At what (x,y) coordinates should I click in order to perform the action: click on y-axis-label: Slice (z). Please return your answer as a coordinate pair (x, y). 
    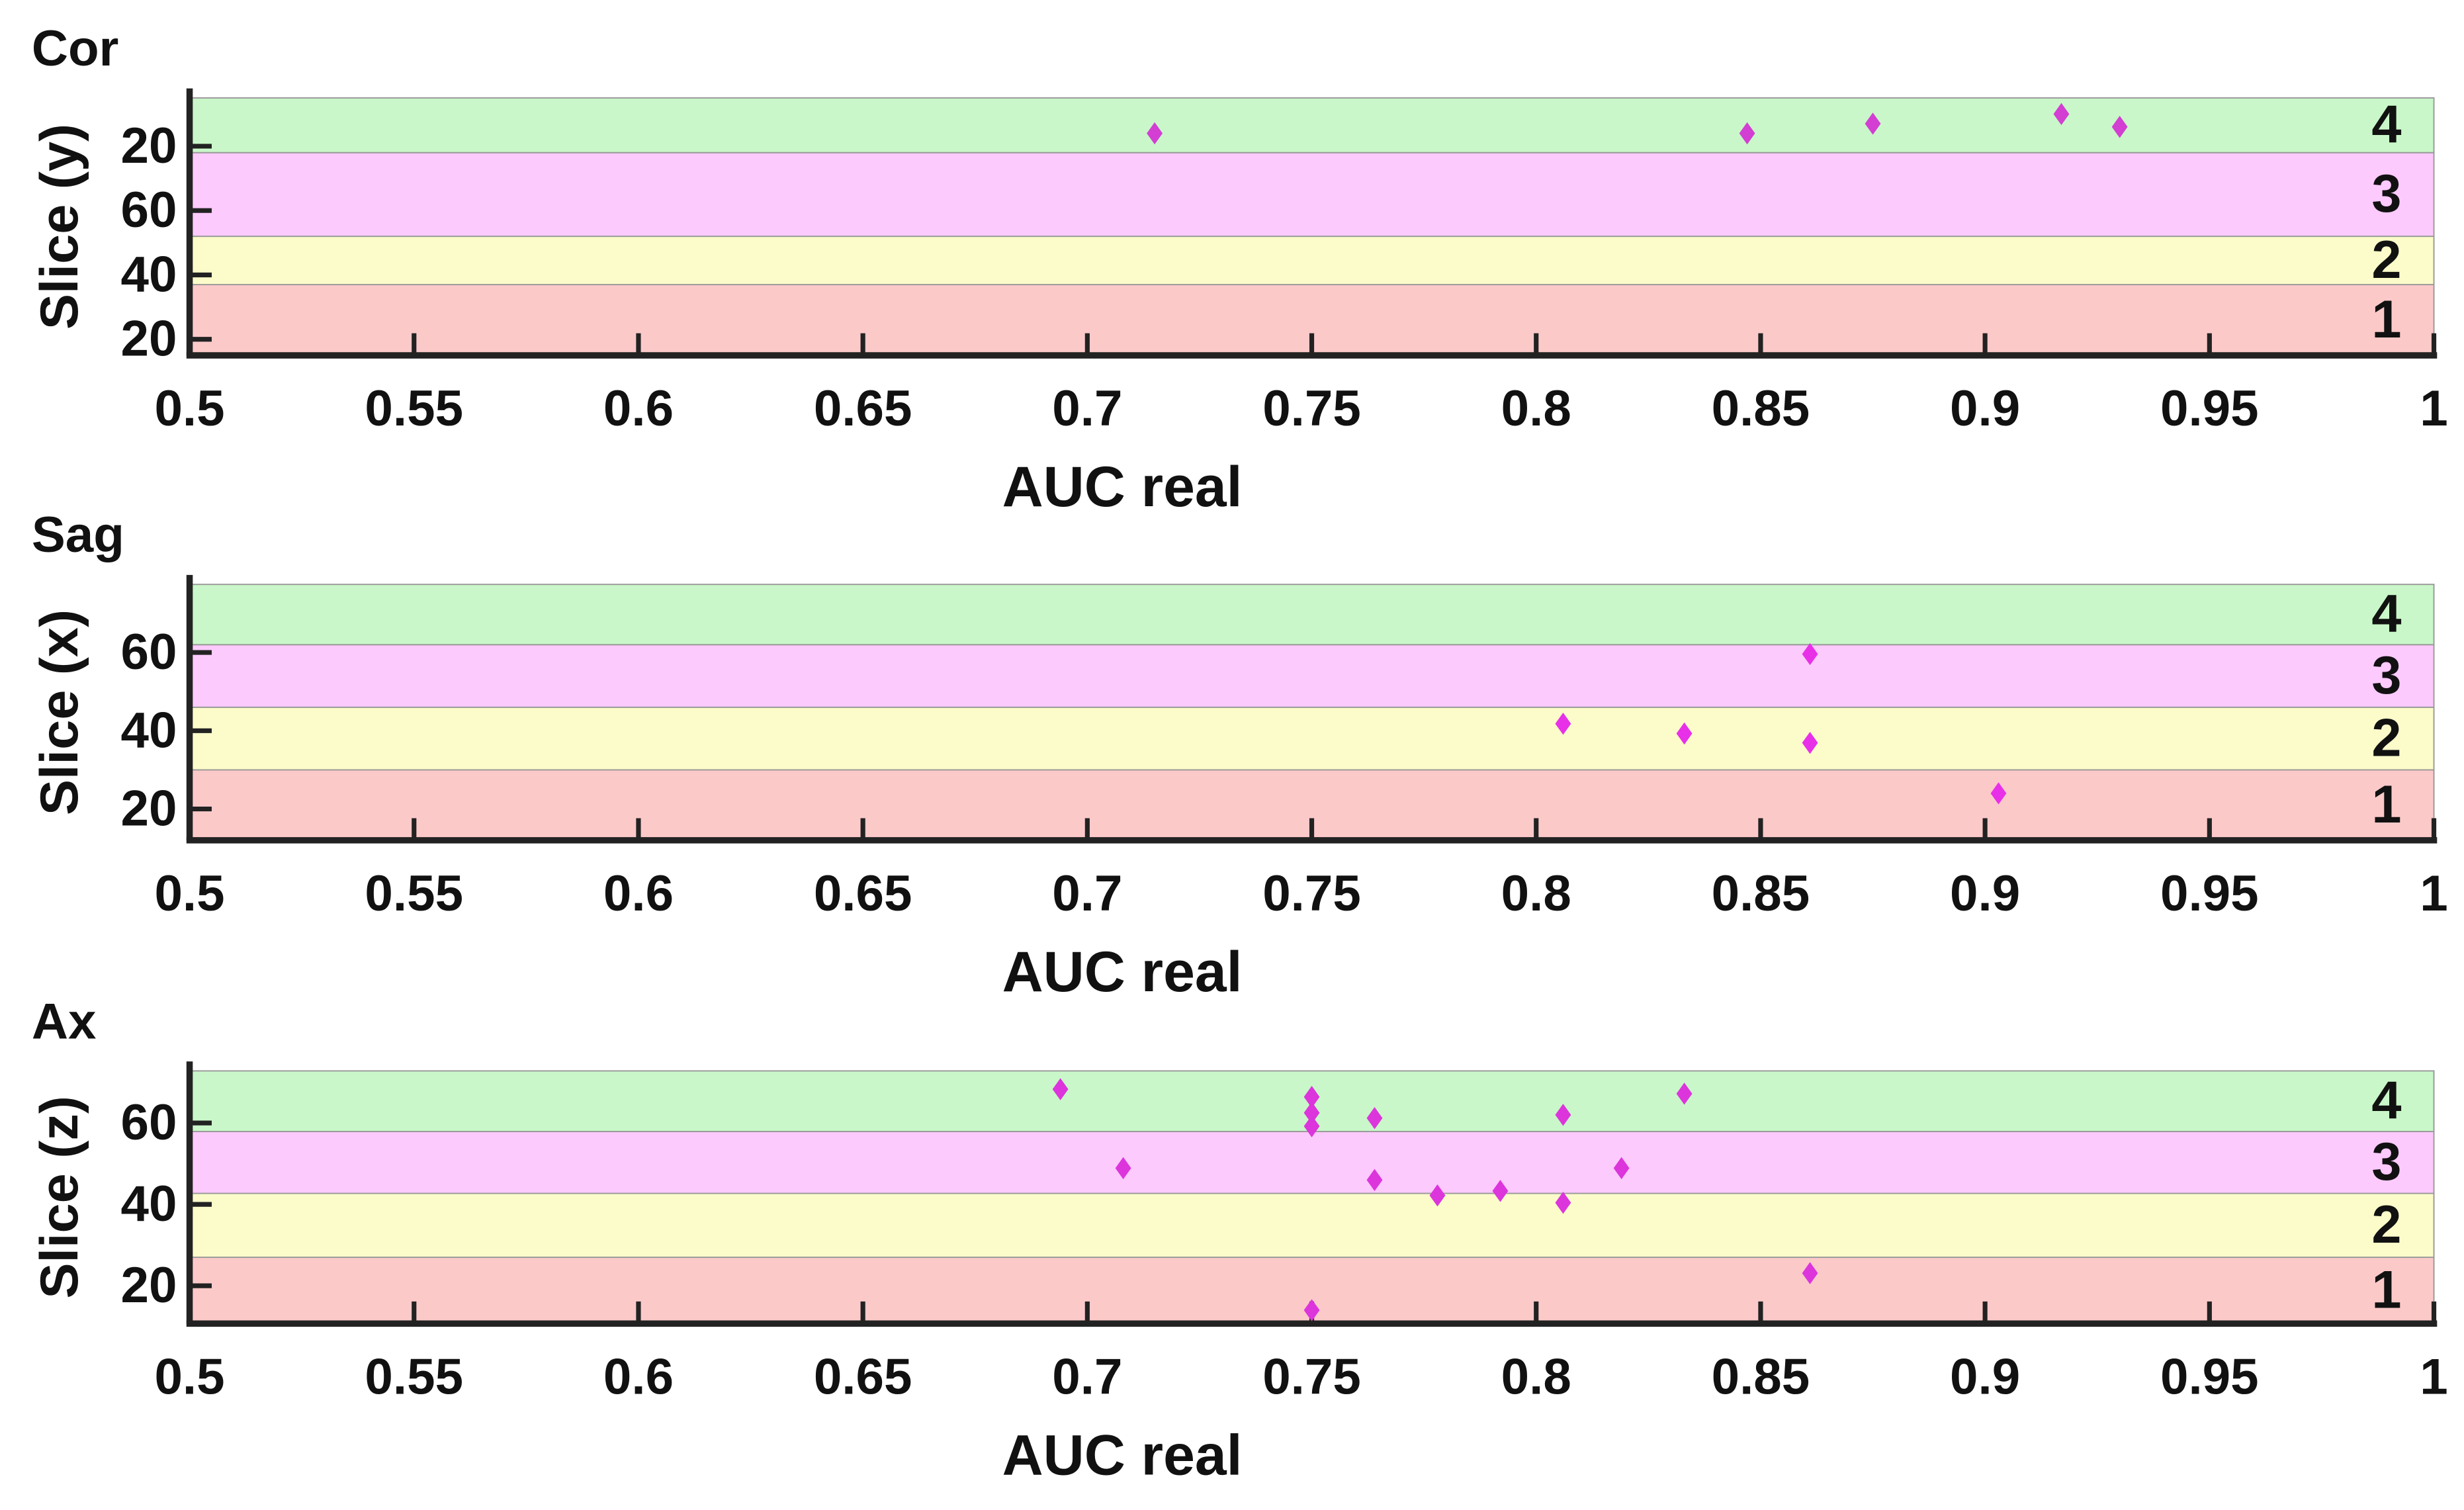
    Looking at the image, I should click on (59, 1197).